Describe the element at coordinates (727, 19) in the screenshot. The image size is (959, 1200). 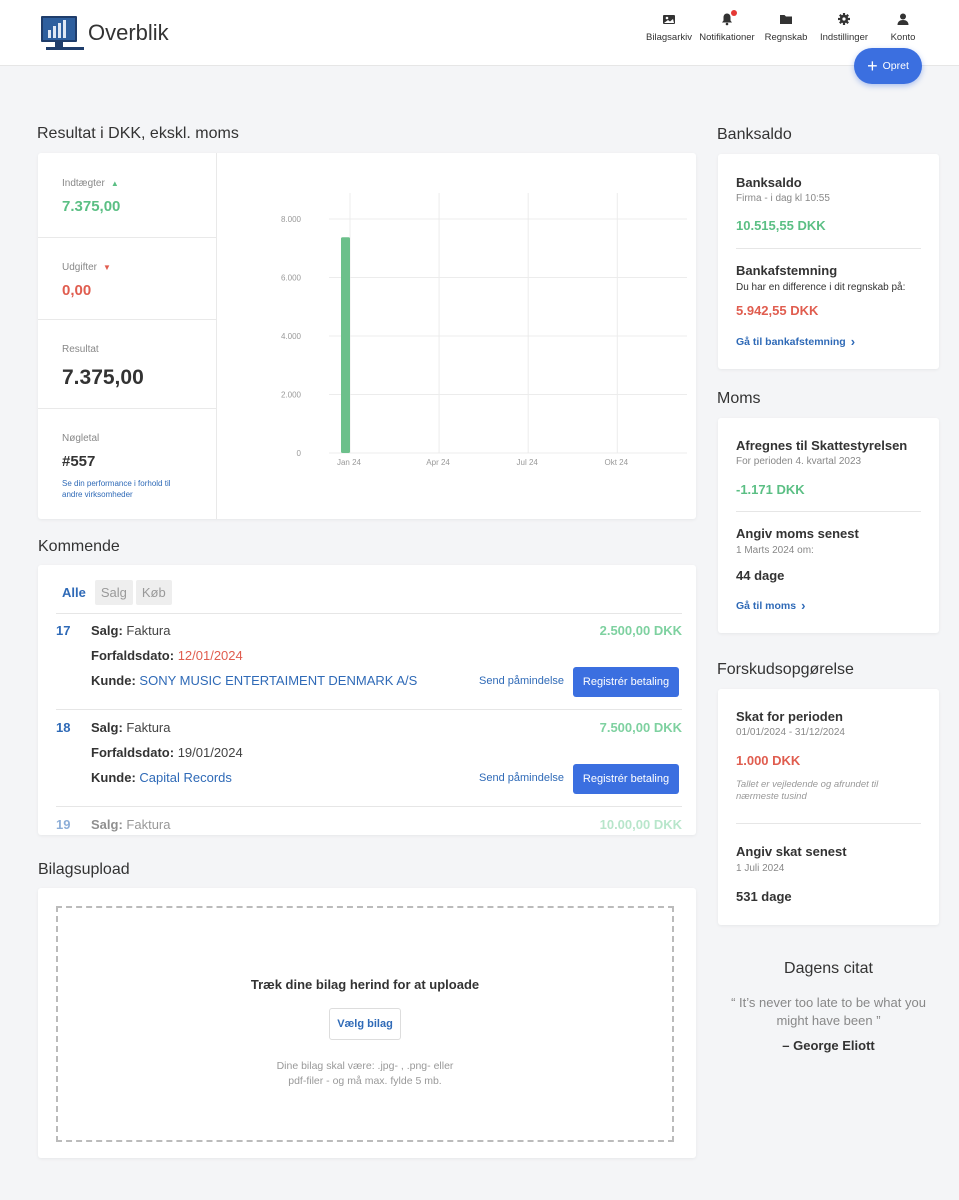
I see `bell-icon` at that location.